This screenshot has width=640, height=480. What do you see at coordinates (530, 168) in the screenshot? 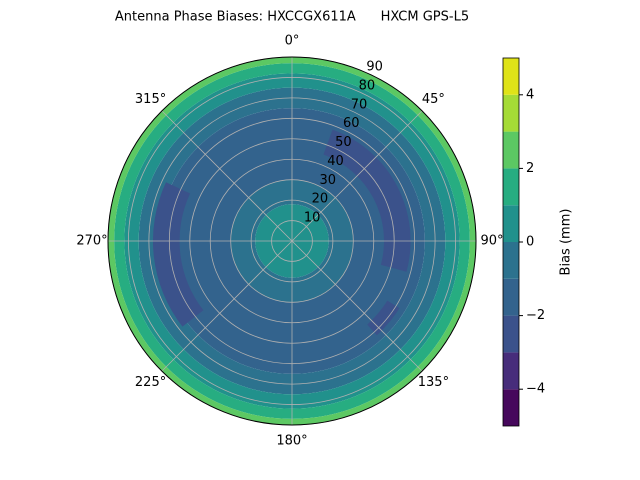
I see `colorbar-tick-label: 2` at bounding box center [530, 168].